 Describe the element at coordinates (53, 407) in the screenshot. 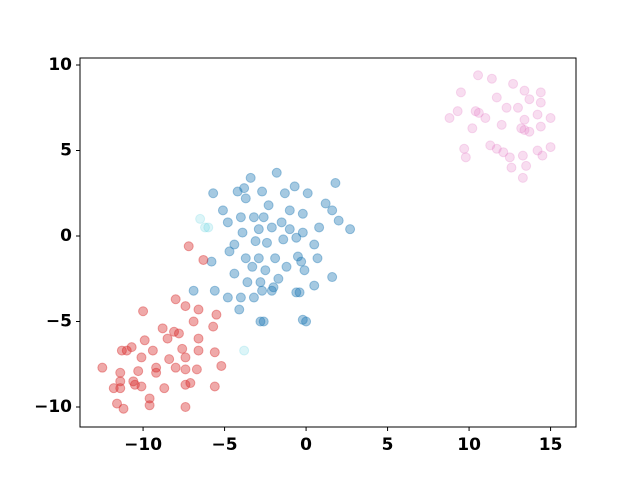

I see `y-tick-label: −10` at that location.